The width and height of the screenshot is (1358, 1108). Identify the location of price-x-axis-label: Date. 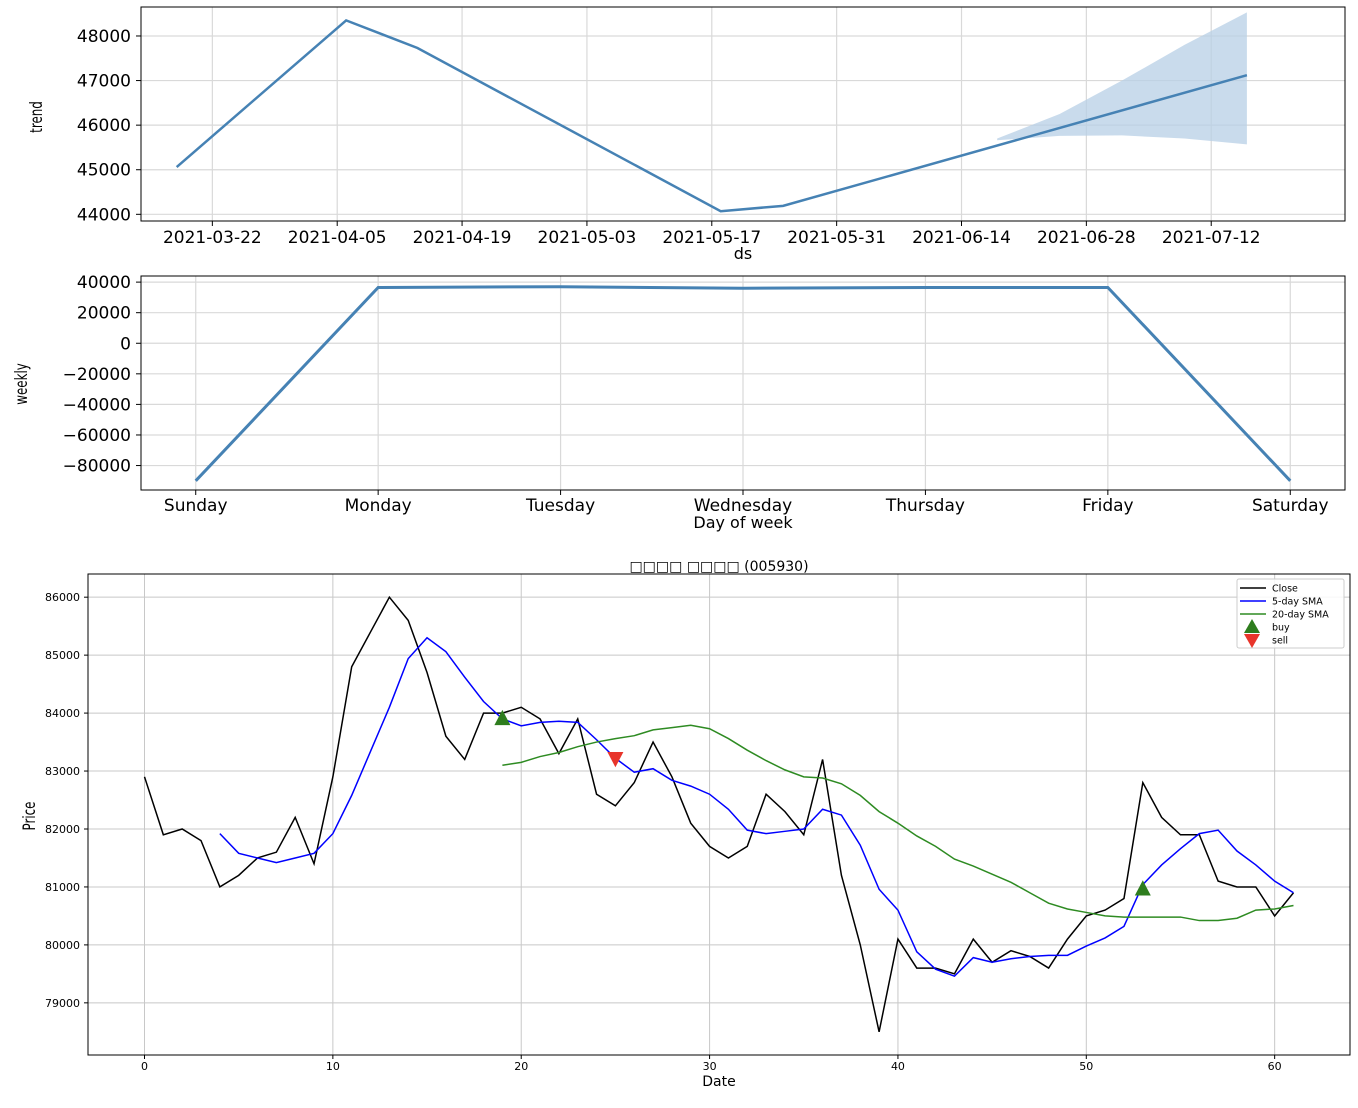
(718, 1082).